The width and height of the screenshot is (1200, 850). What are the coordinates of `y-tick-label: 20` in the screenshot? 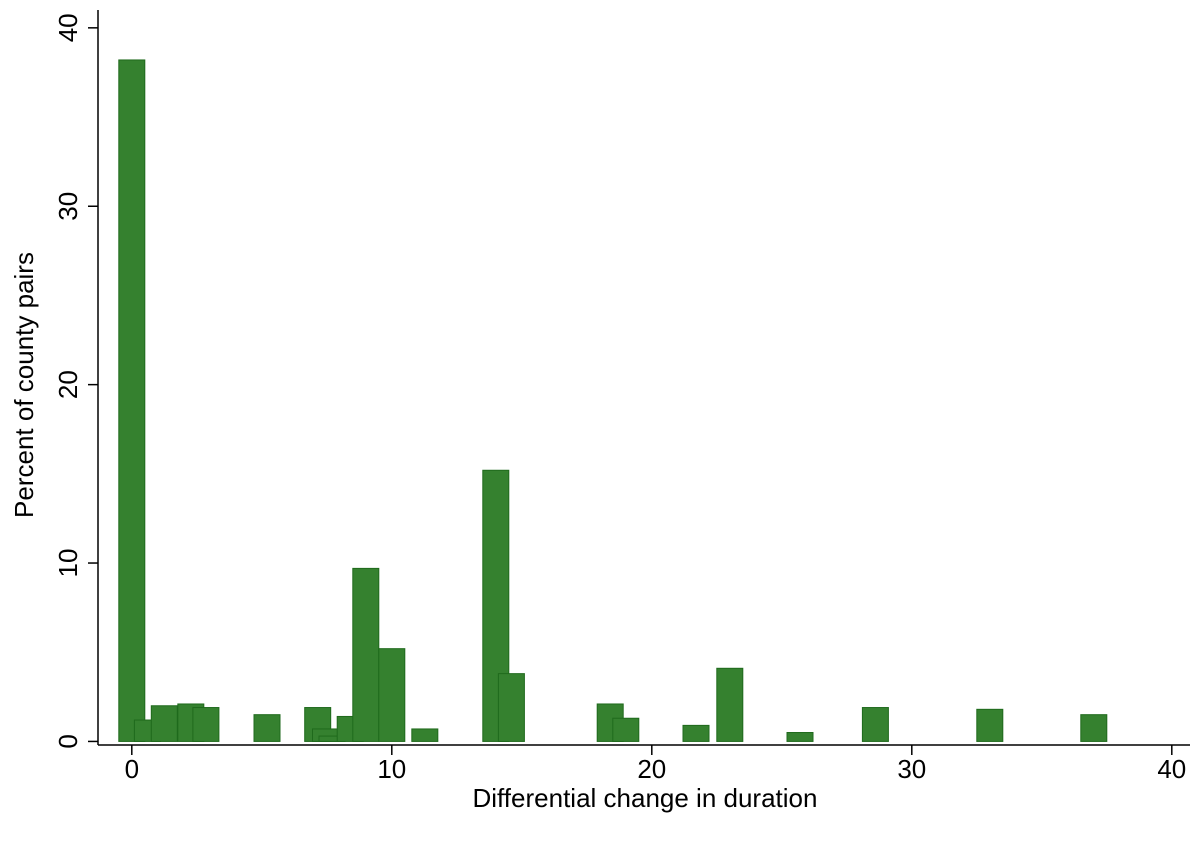 It's located at (68, 384).